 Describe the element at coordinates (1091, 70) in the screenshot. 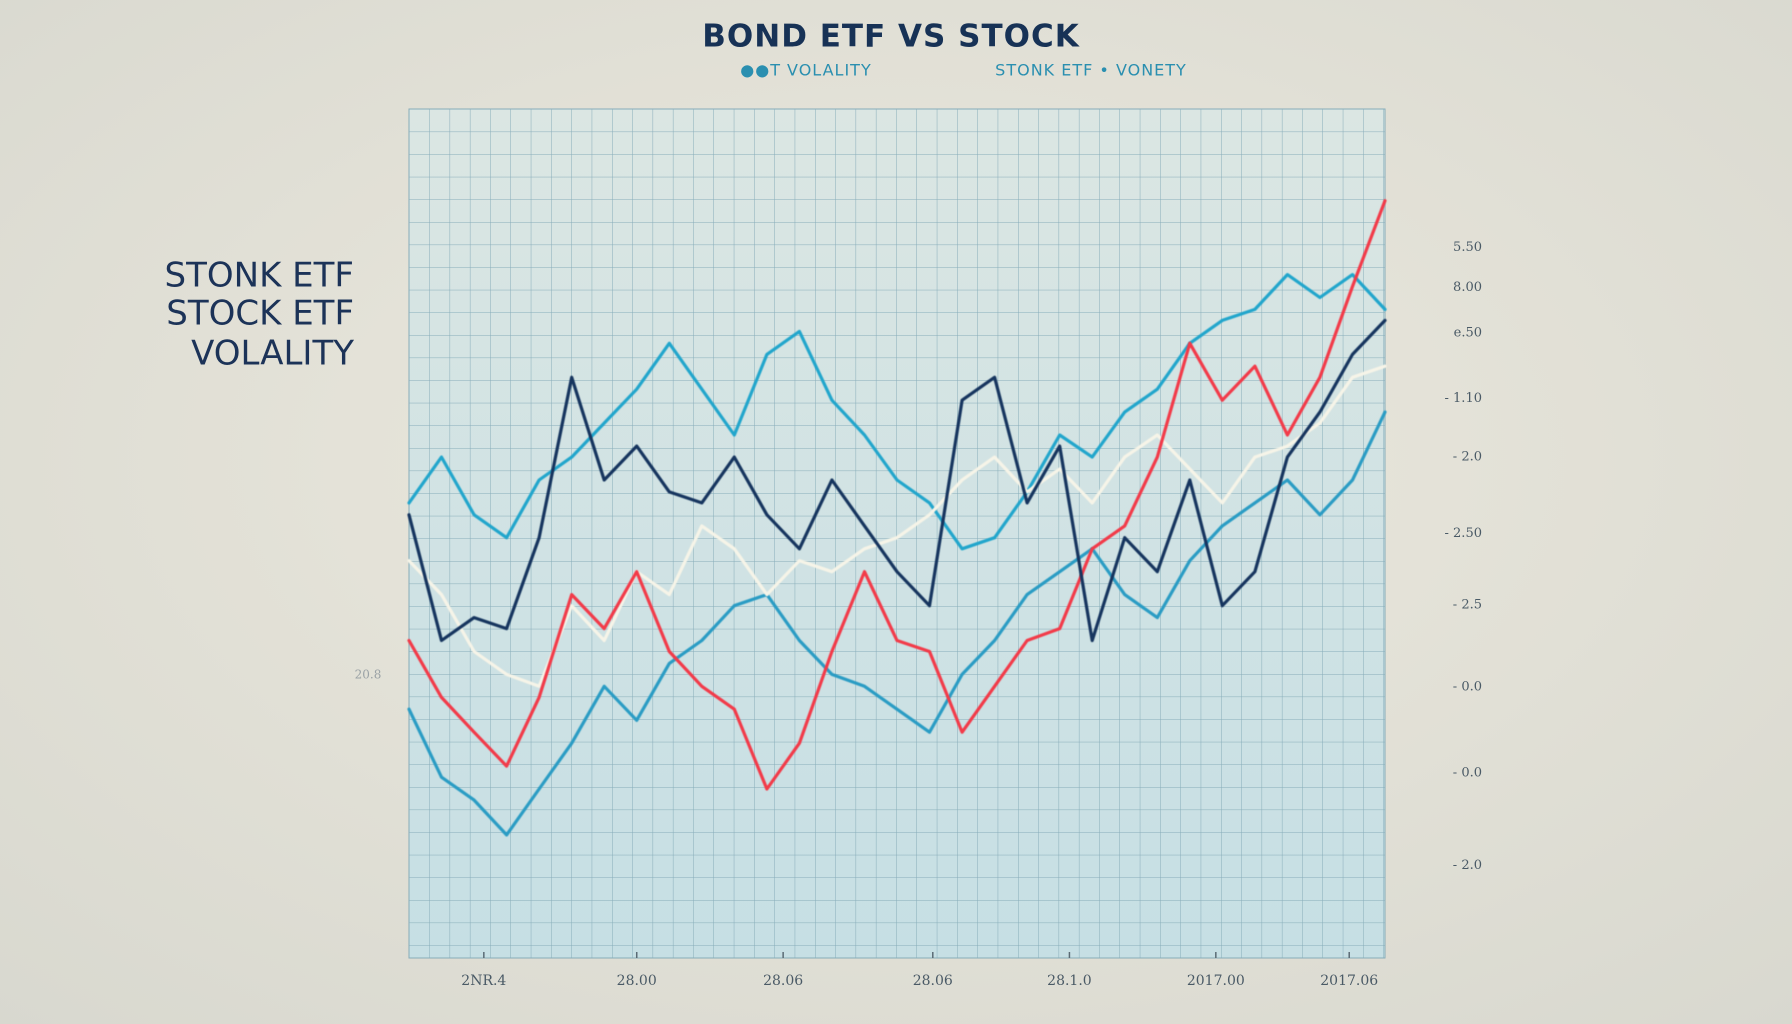

I see `legend-entry: STONK ETF • VONETY` at that location.